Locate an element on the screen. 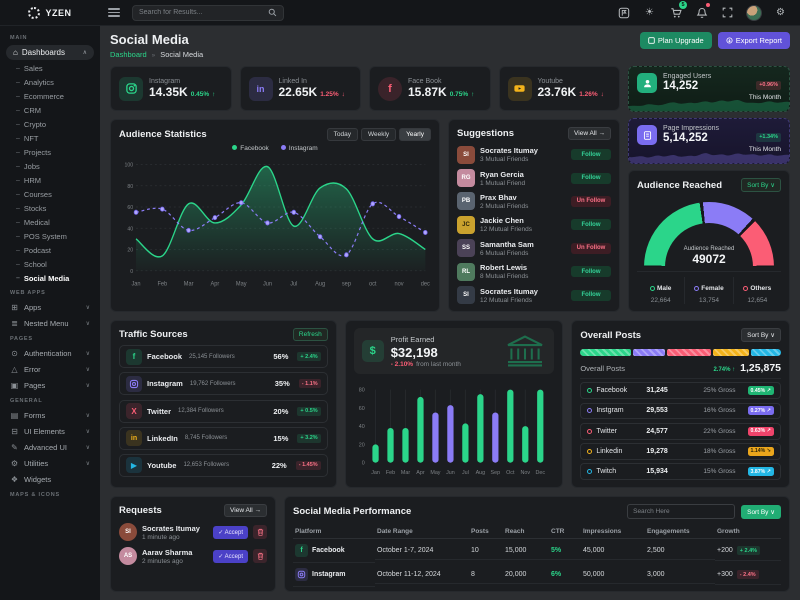 The height and width of the screenshot is (600, 800). sidebar-item-courses: – Courses is located at coordinates (34, 194).